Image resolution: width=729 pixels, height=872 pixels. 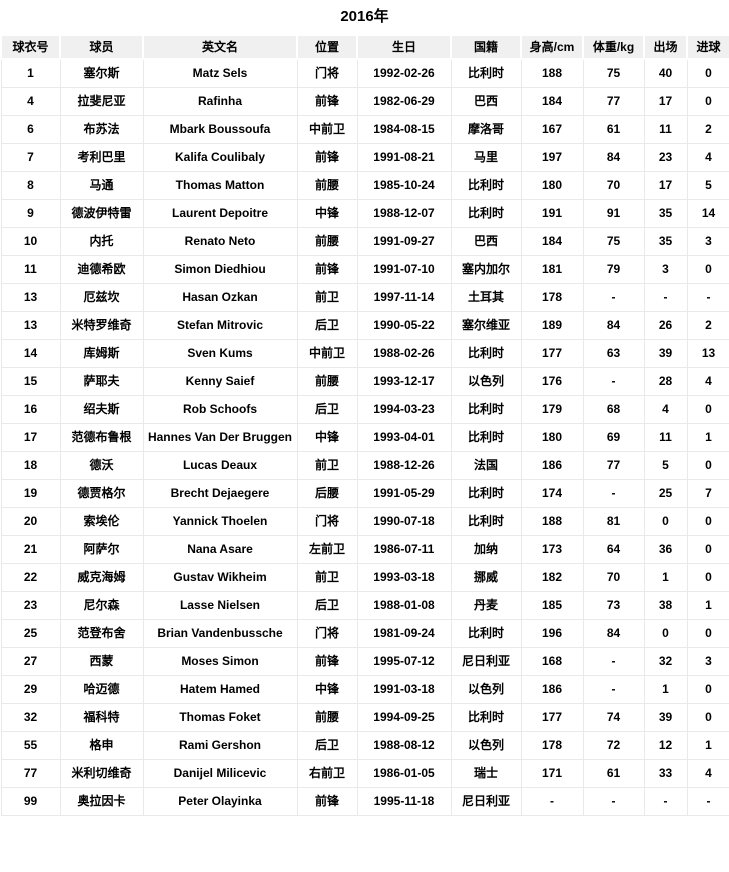 I want to click on cell-birthday: 1991-08-21, so click(x=404, y=157).